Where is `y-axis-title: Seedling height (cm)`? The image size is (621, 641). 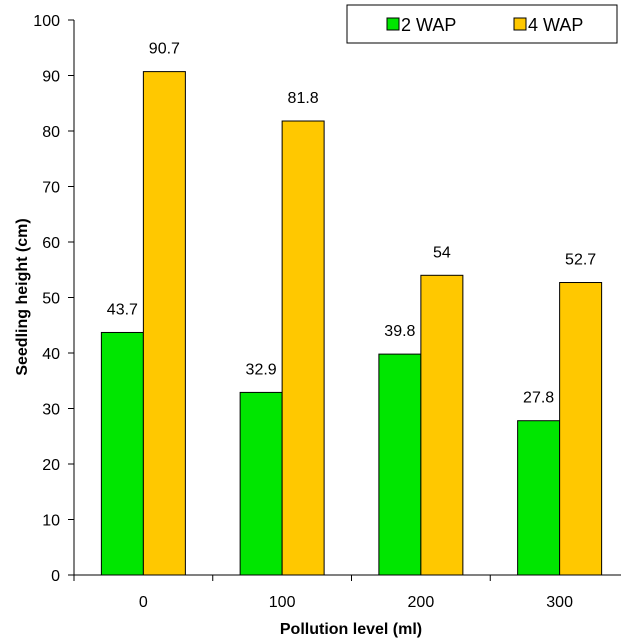
y-axis-title: Seedling height (cm) is located at coordinates (22, 296).